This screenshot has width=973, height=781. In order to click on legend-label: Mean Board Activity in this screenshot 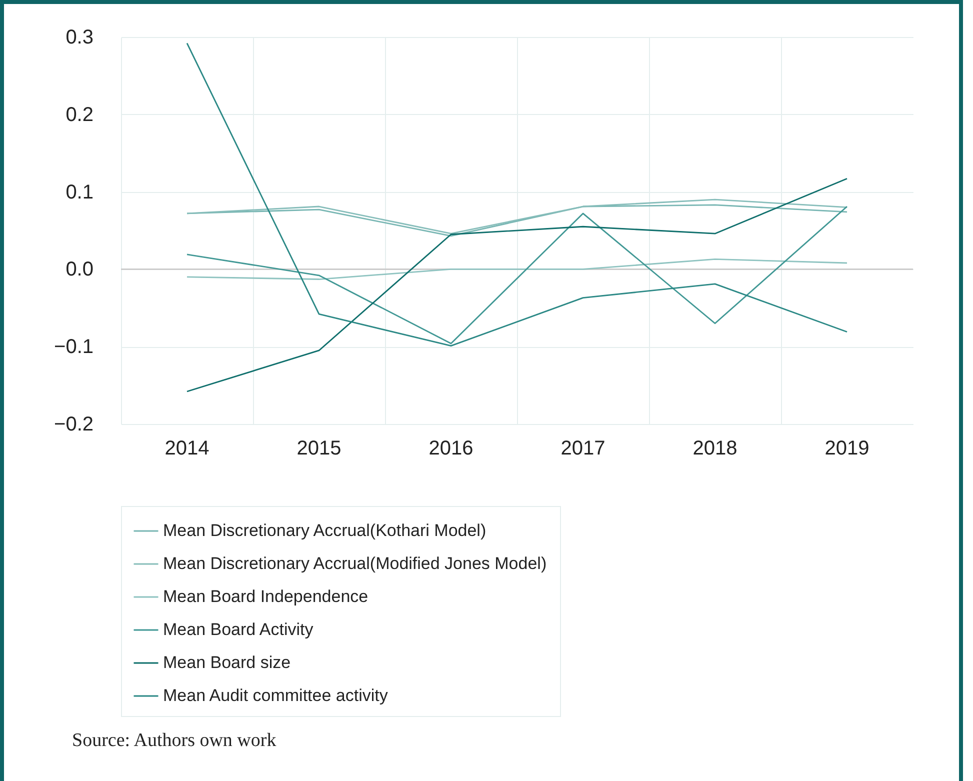, I will do `click(238, 629)`.